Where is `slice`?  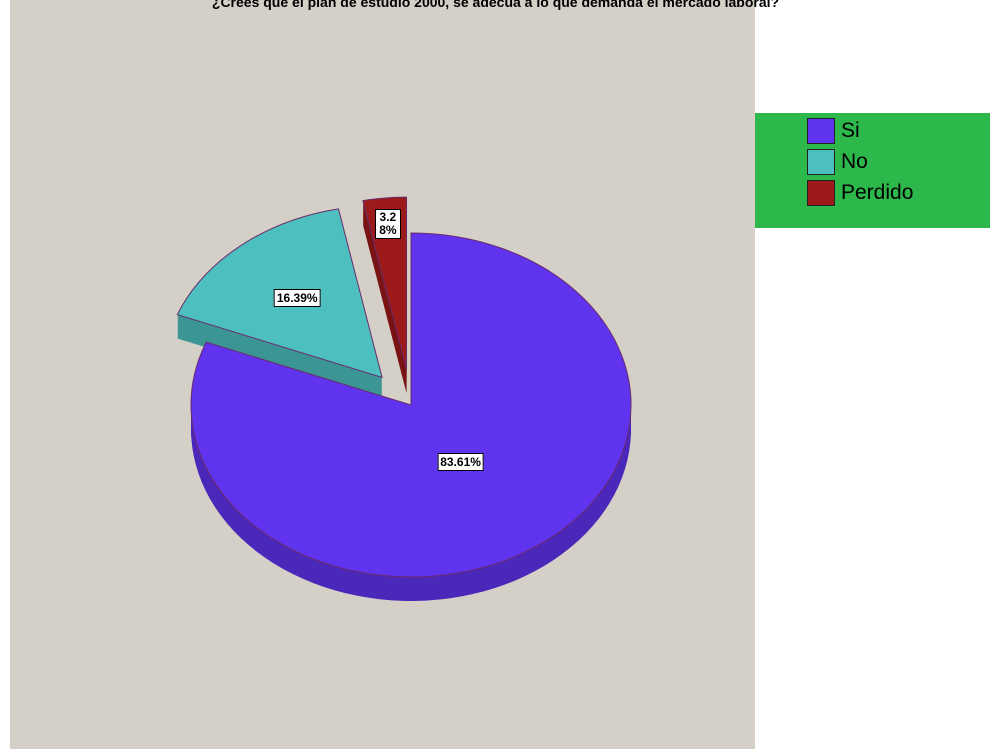 slice is located at coordinates (385, 283).